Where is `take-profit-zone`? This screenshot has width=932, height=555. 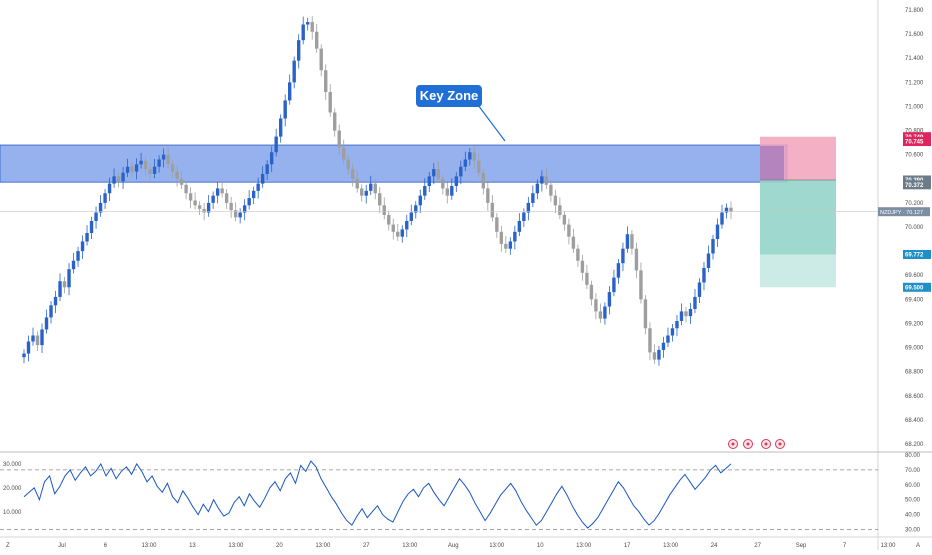 take-profit-zone is located at coordinates (798, 217).